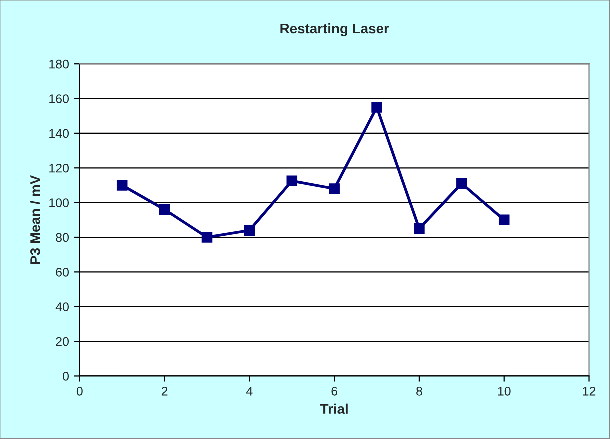  I want to click on y-tick-label: 0, so click(66, 376).